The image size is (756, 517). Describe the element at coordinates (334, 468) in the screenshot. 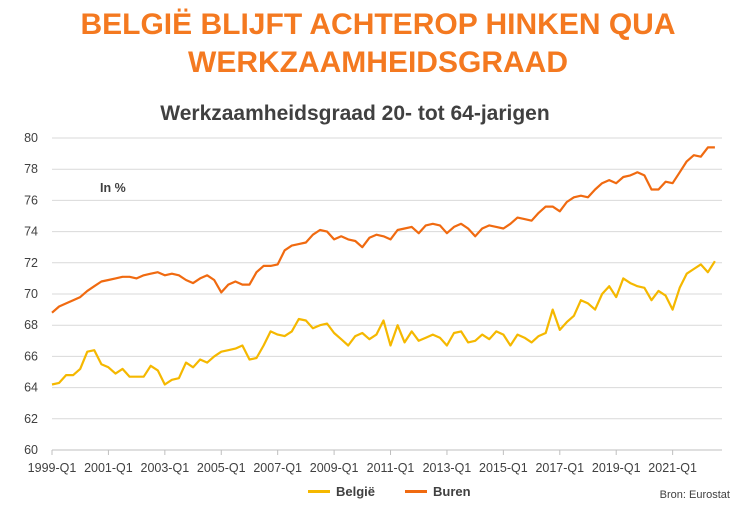

I see `x-tick-label: 2009-Q1` at that location.